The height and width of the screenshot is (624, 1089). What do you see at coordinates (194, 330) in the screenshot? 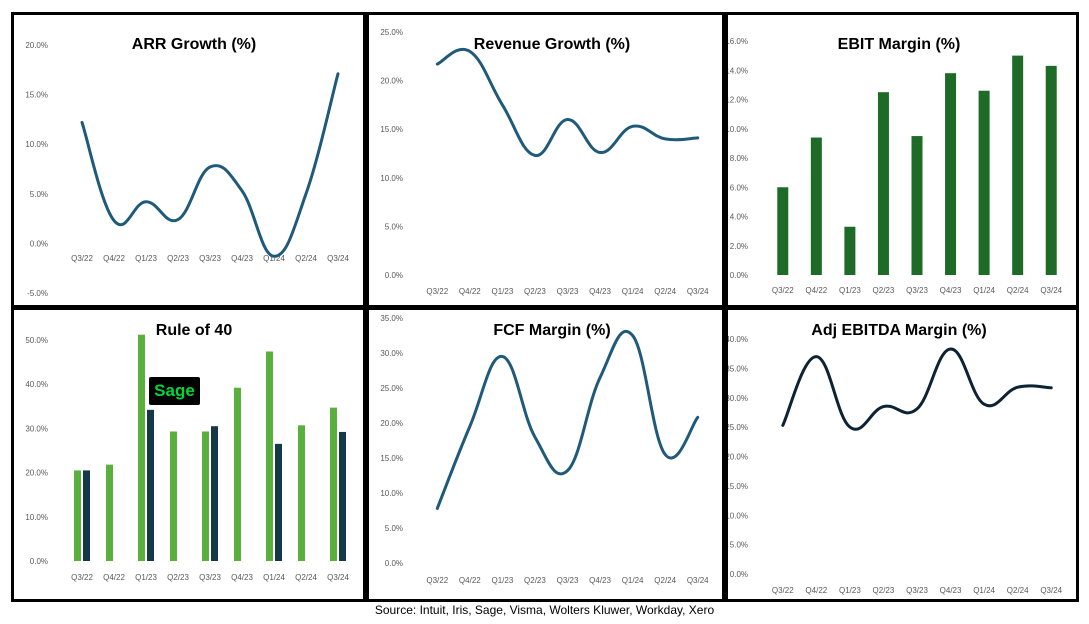
I see `chart-title-rule40: Rule of 40` at bounding box center [194, 330].